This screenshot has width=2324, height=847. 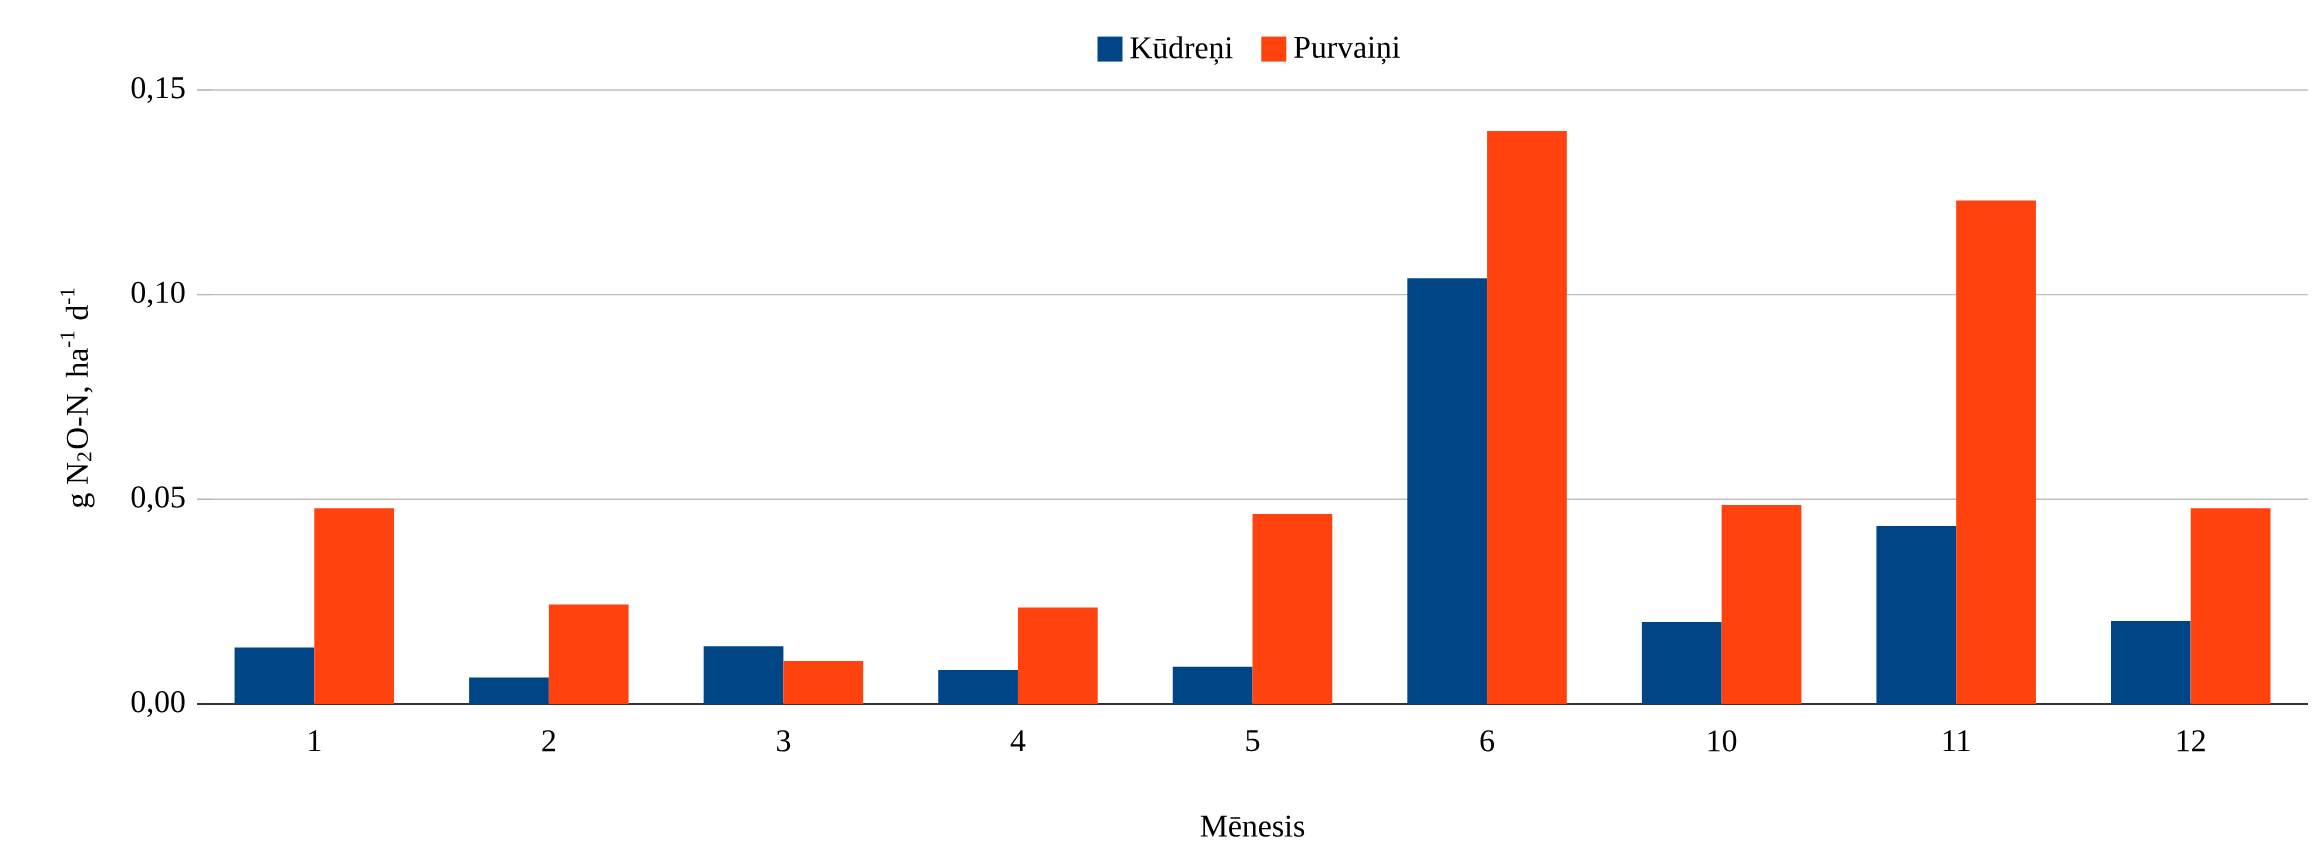 I want to click on x-tick-label: 6, so click(x=1487, y=741).